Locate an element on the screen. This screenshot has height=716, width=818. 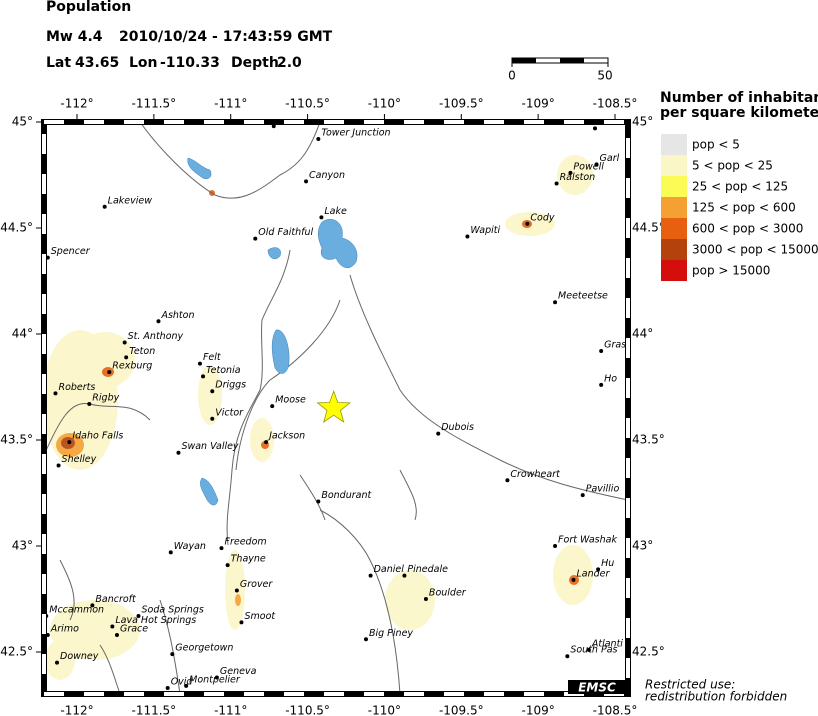
city-label: Atlanti is located at coordinates (607, 643).